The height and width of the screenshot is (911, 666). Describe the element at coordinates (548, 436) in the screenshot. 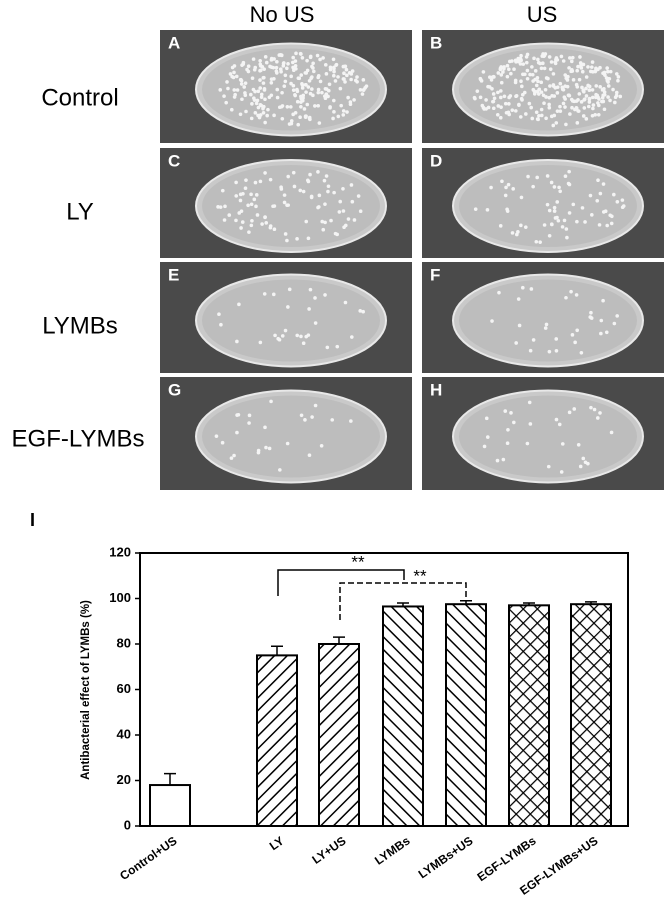

I see `agar` at that location.